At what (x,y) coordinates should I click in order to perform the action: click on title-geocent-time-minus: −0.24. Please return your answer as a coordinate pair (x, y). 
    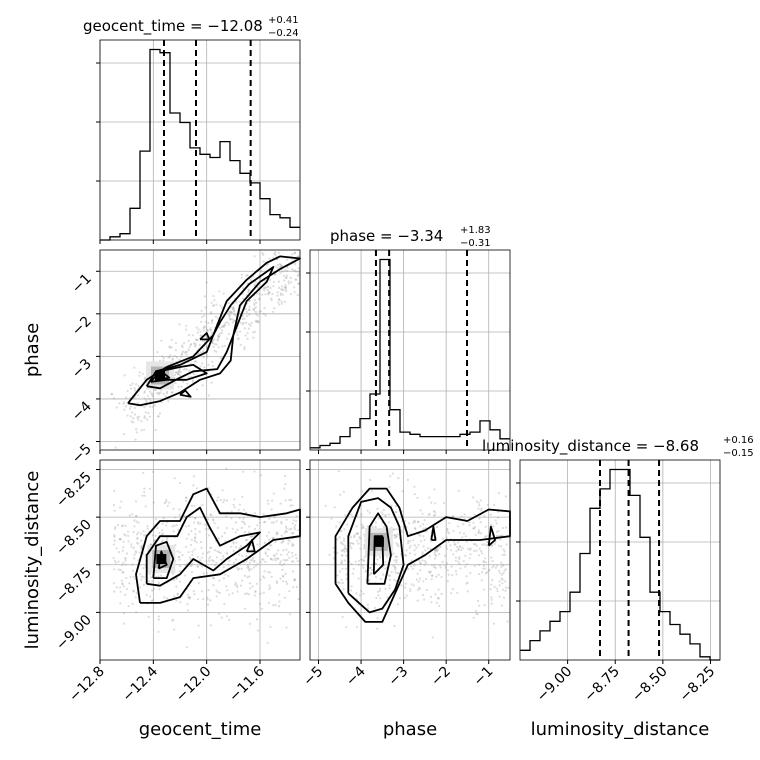
    Looking at the image, I should click on (283, 33).